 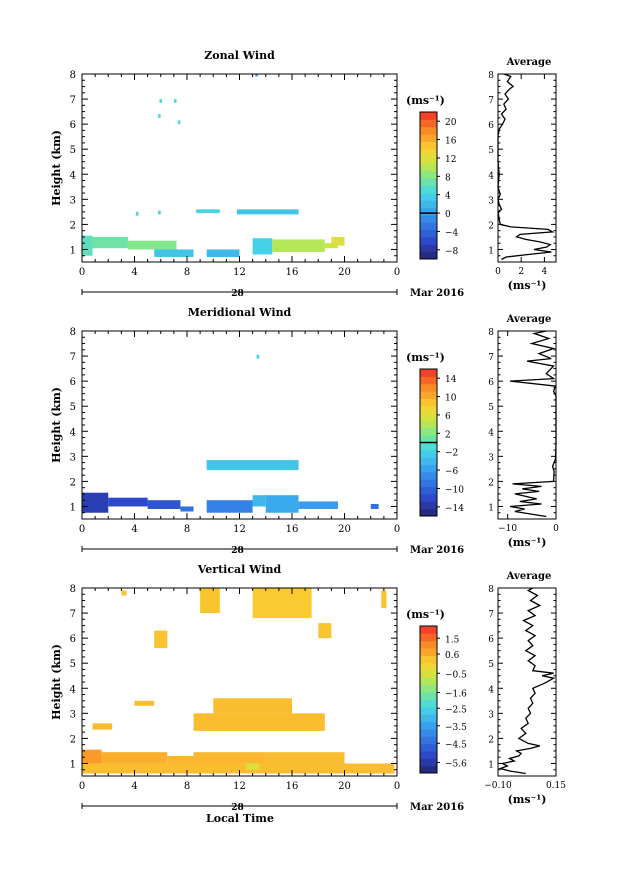 I want to click on profile-line, so click(x=527, y=681).